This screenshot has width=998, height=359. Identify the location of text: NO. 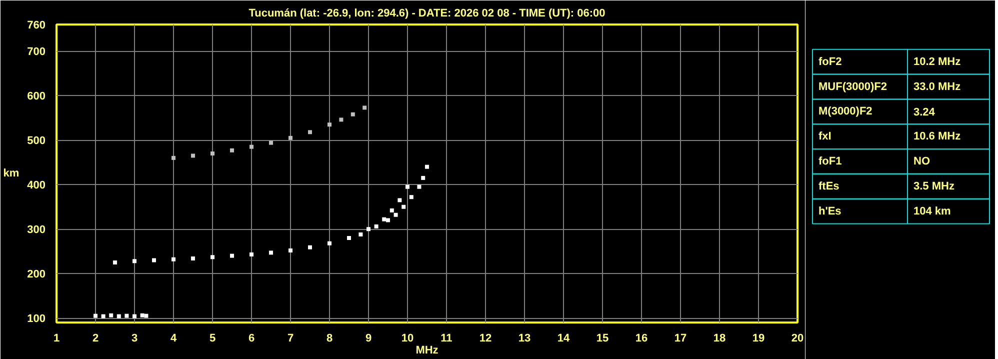
(922, 161).